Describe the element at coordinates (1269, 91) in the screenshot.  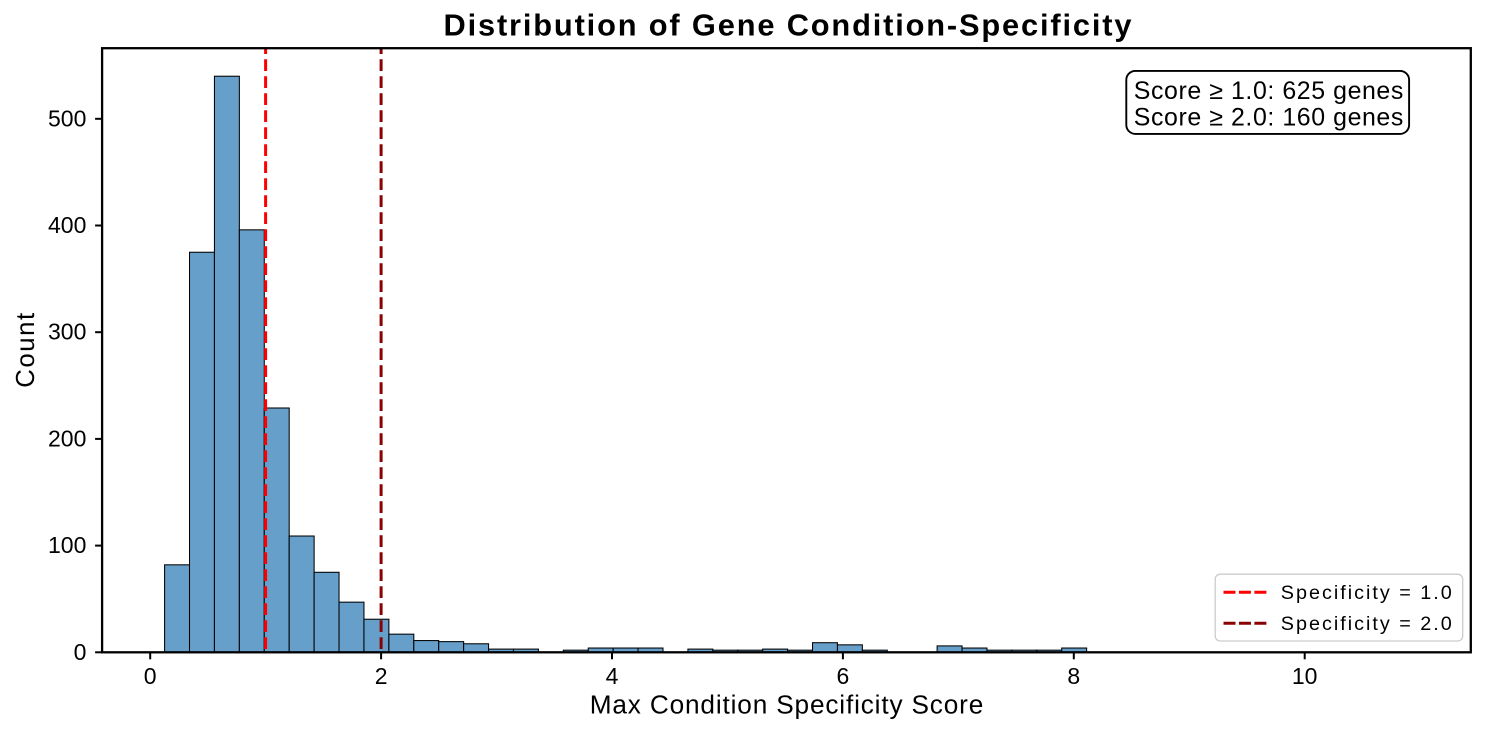
I see `svg-text: Score ≥ 1.0: 625 genes` at that location.